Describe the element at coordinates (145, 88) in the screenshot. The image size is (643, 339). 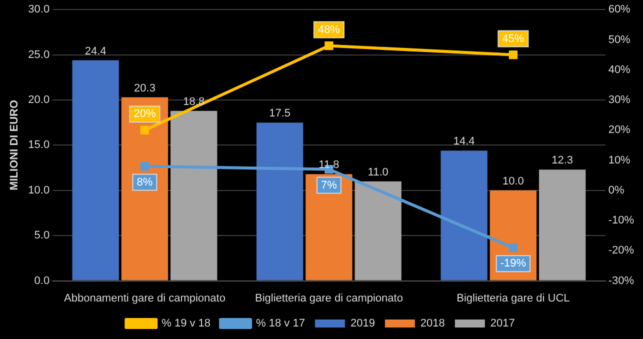
I see `data-label: 20.3` at that location.